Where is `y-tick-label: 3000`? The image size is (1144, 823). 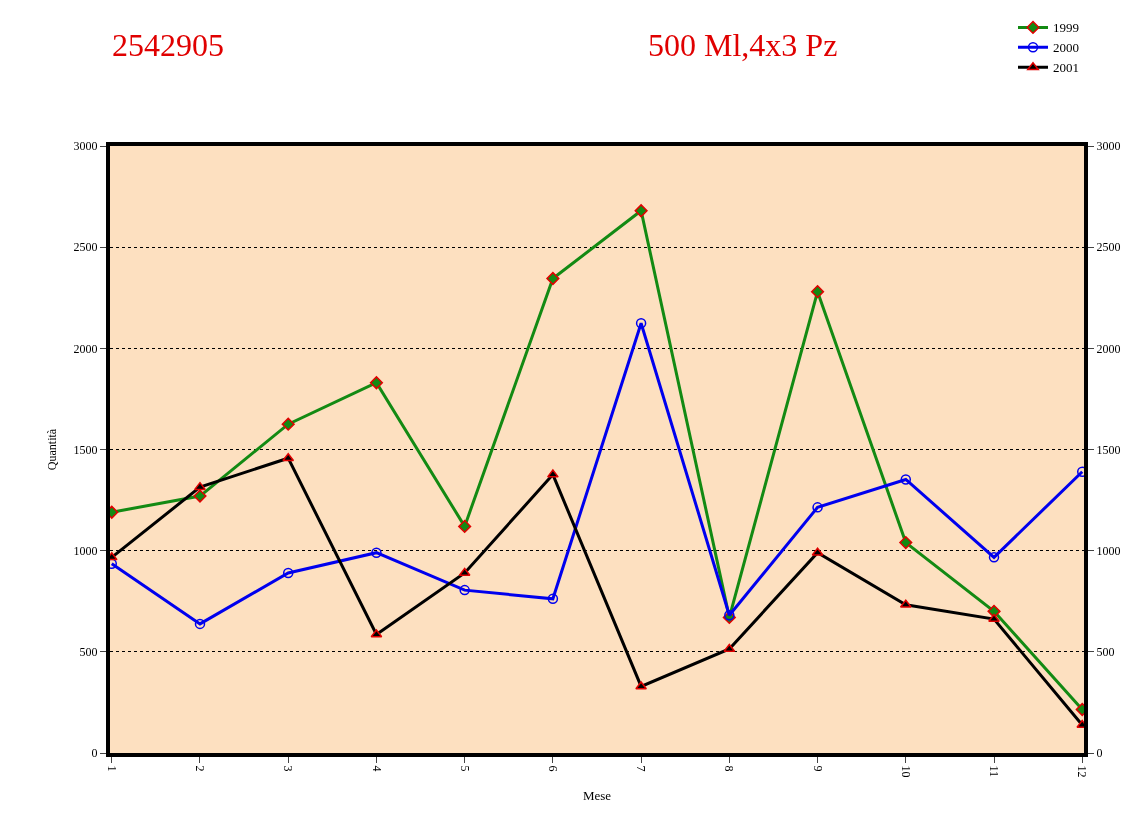
y-tick-label: 3000 is located at coordinates (85, 146).